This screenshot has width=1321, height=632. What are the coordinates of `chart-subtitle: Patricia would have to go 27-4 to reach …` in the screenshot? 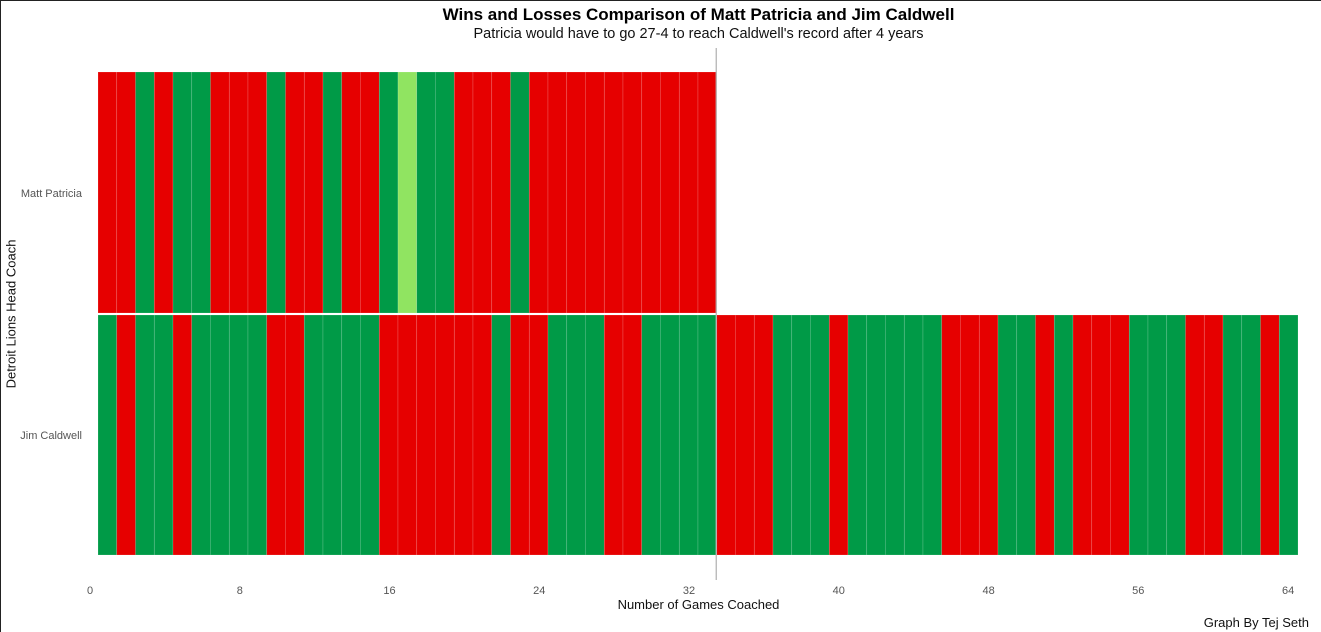 It's located at (698, 34).